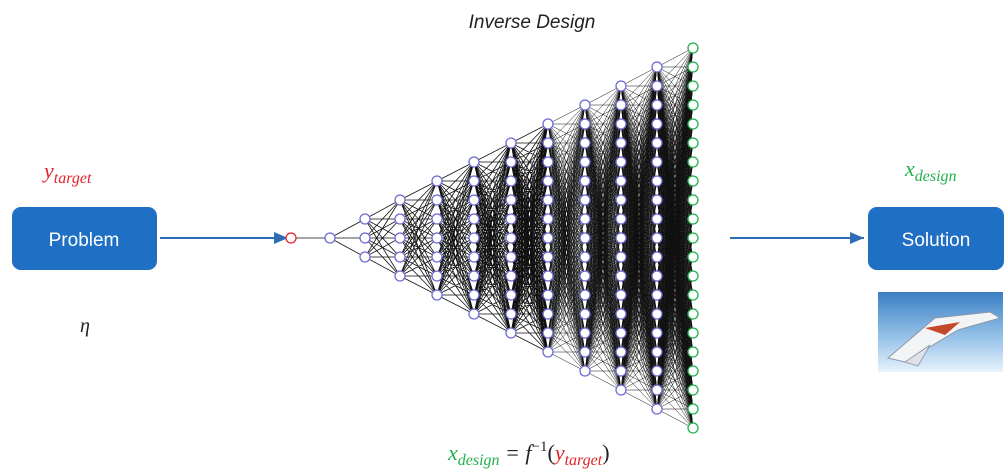  I want to click on input-label: ytarget, so click(67, 172).